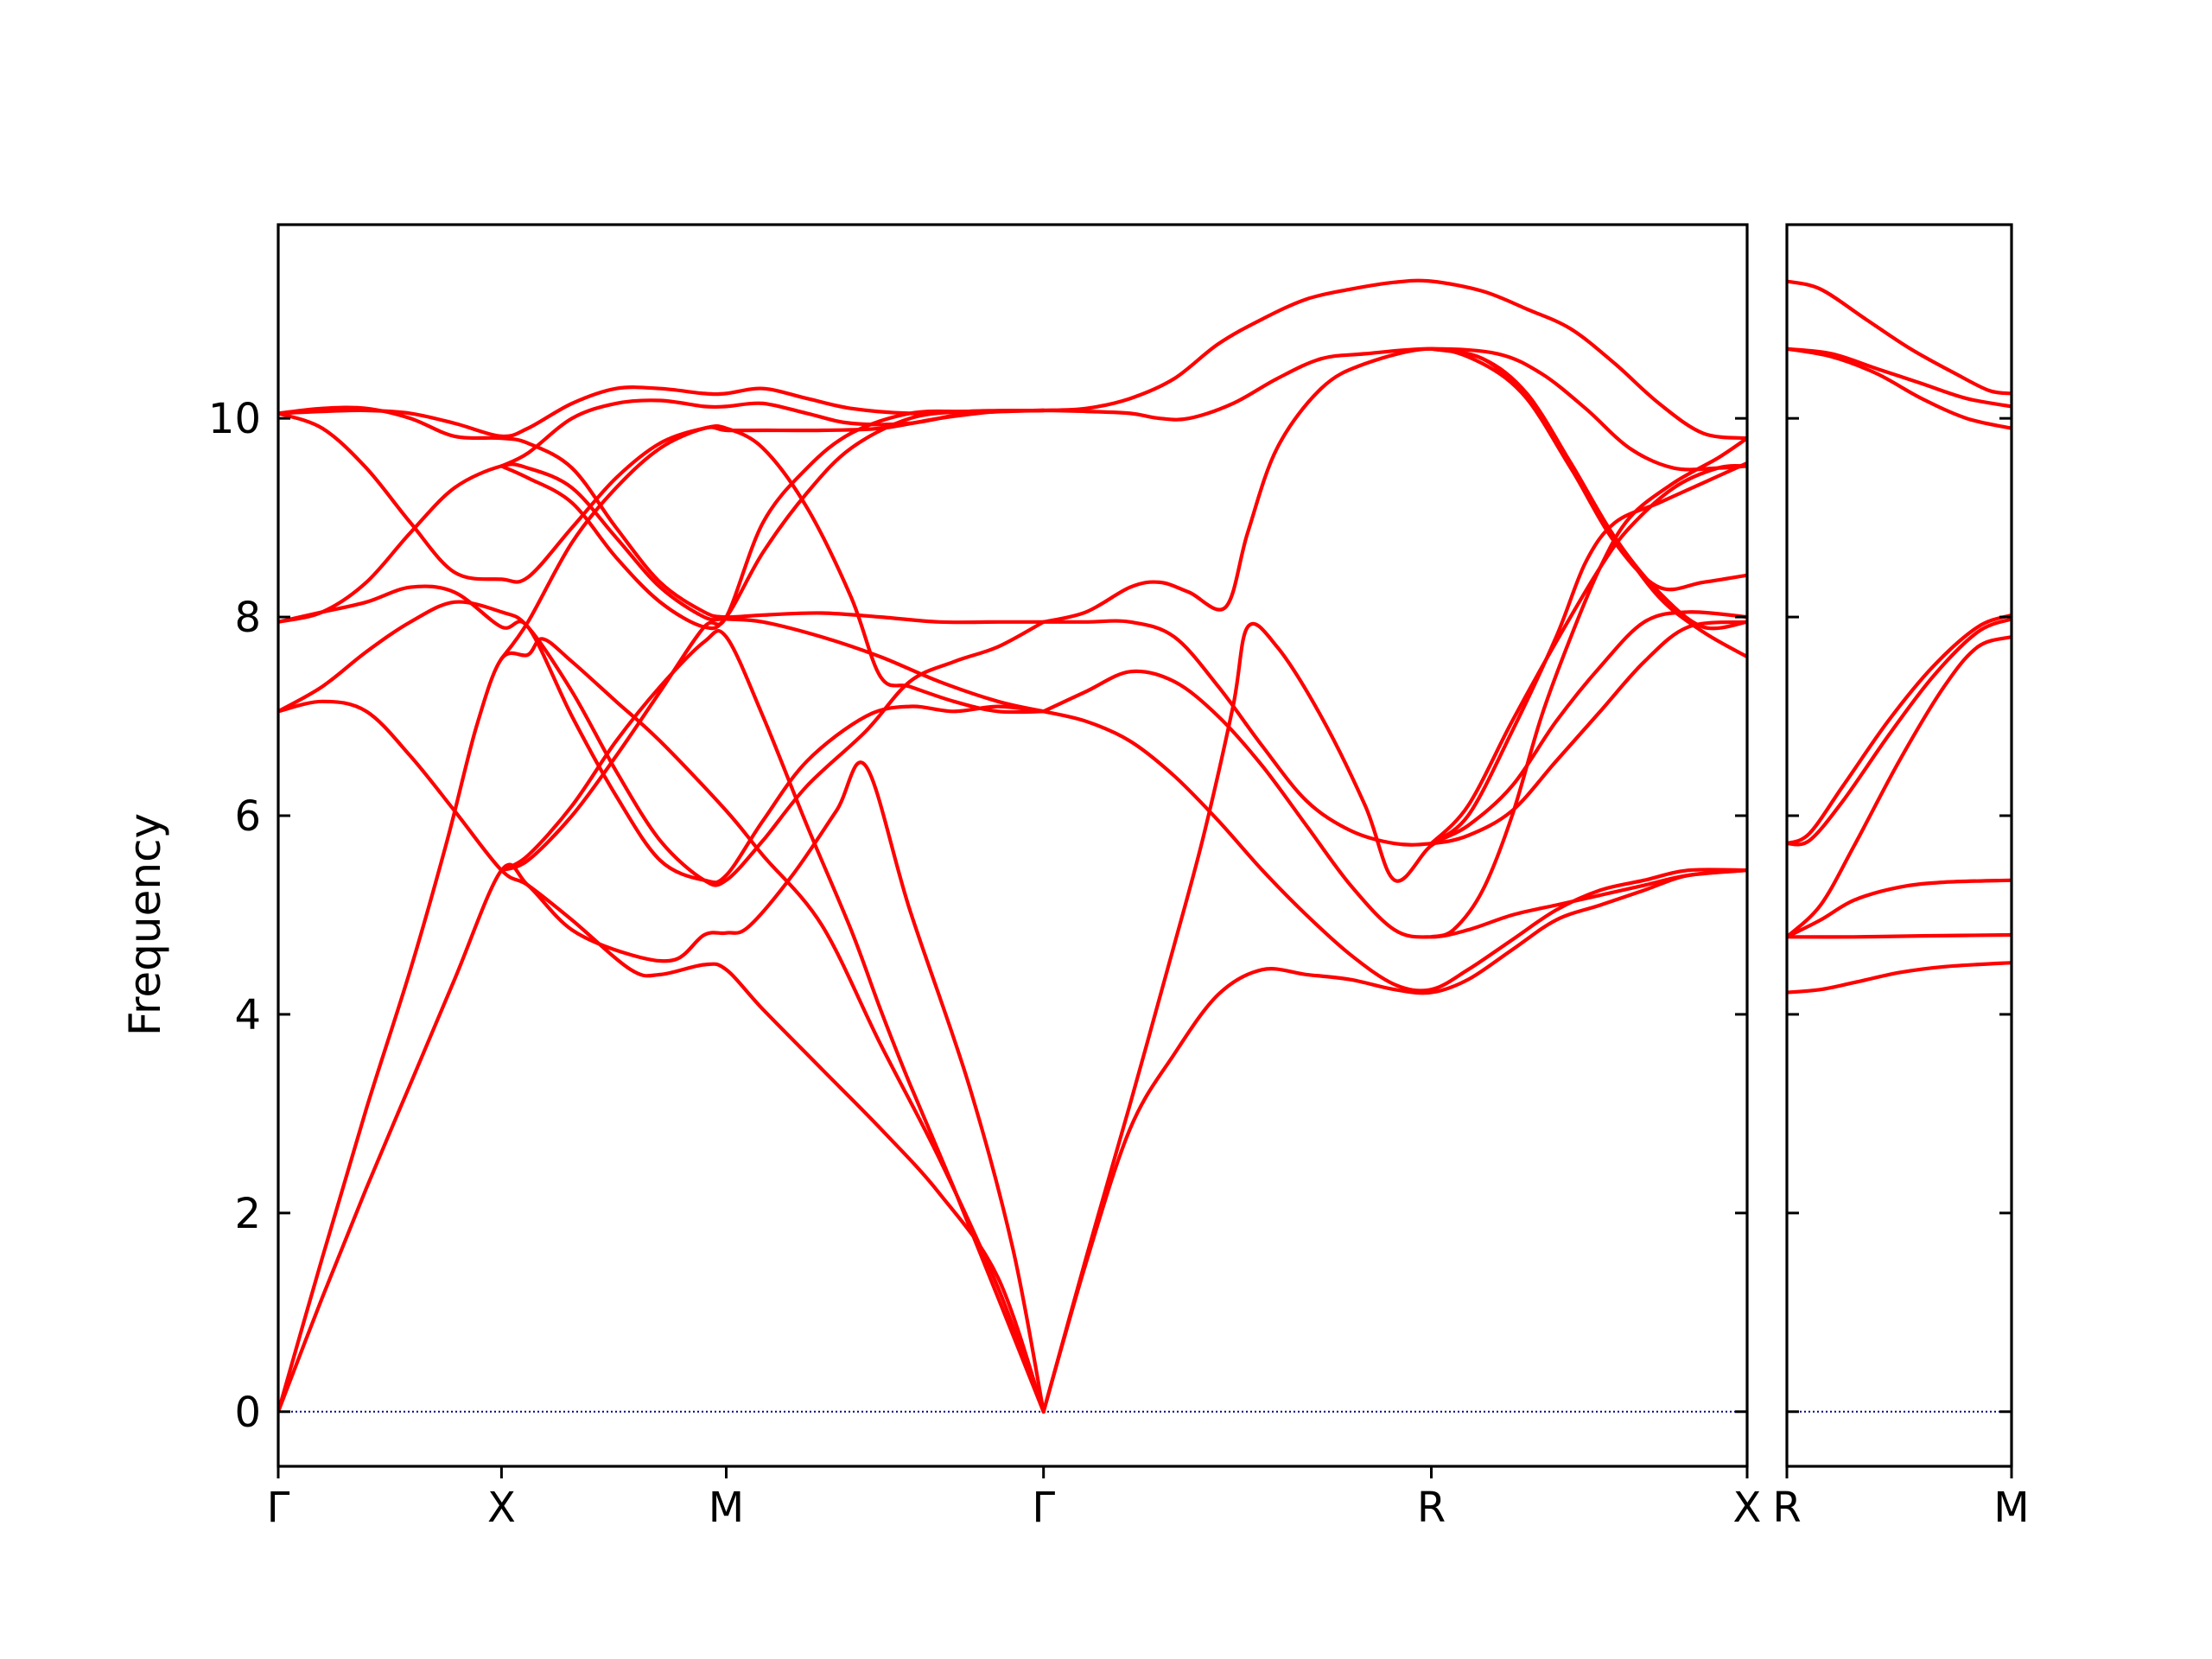 The width and height of the screenshot is (2212, 1659). Describe the element at coordinates (234, 419) in the screenshot. I see `y-tick-label: 10` at that location.